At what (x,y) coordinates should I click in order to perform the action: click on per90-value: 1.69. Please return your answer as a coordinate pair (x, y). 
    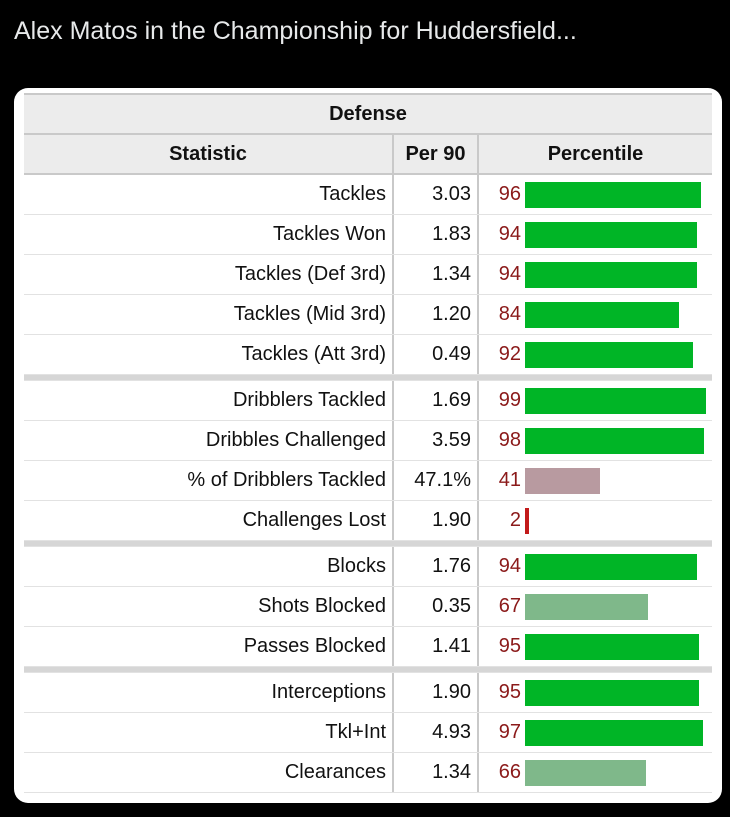
    Looking at the image, I should click on (436, 400).